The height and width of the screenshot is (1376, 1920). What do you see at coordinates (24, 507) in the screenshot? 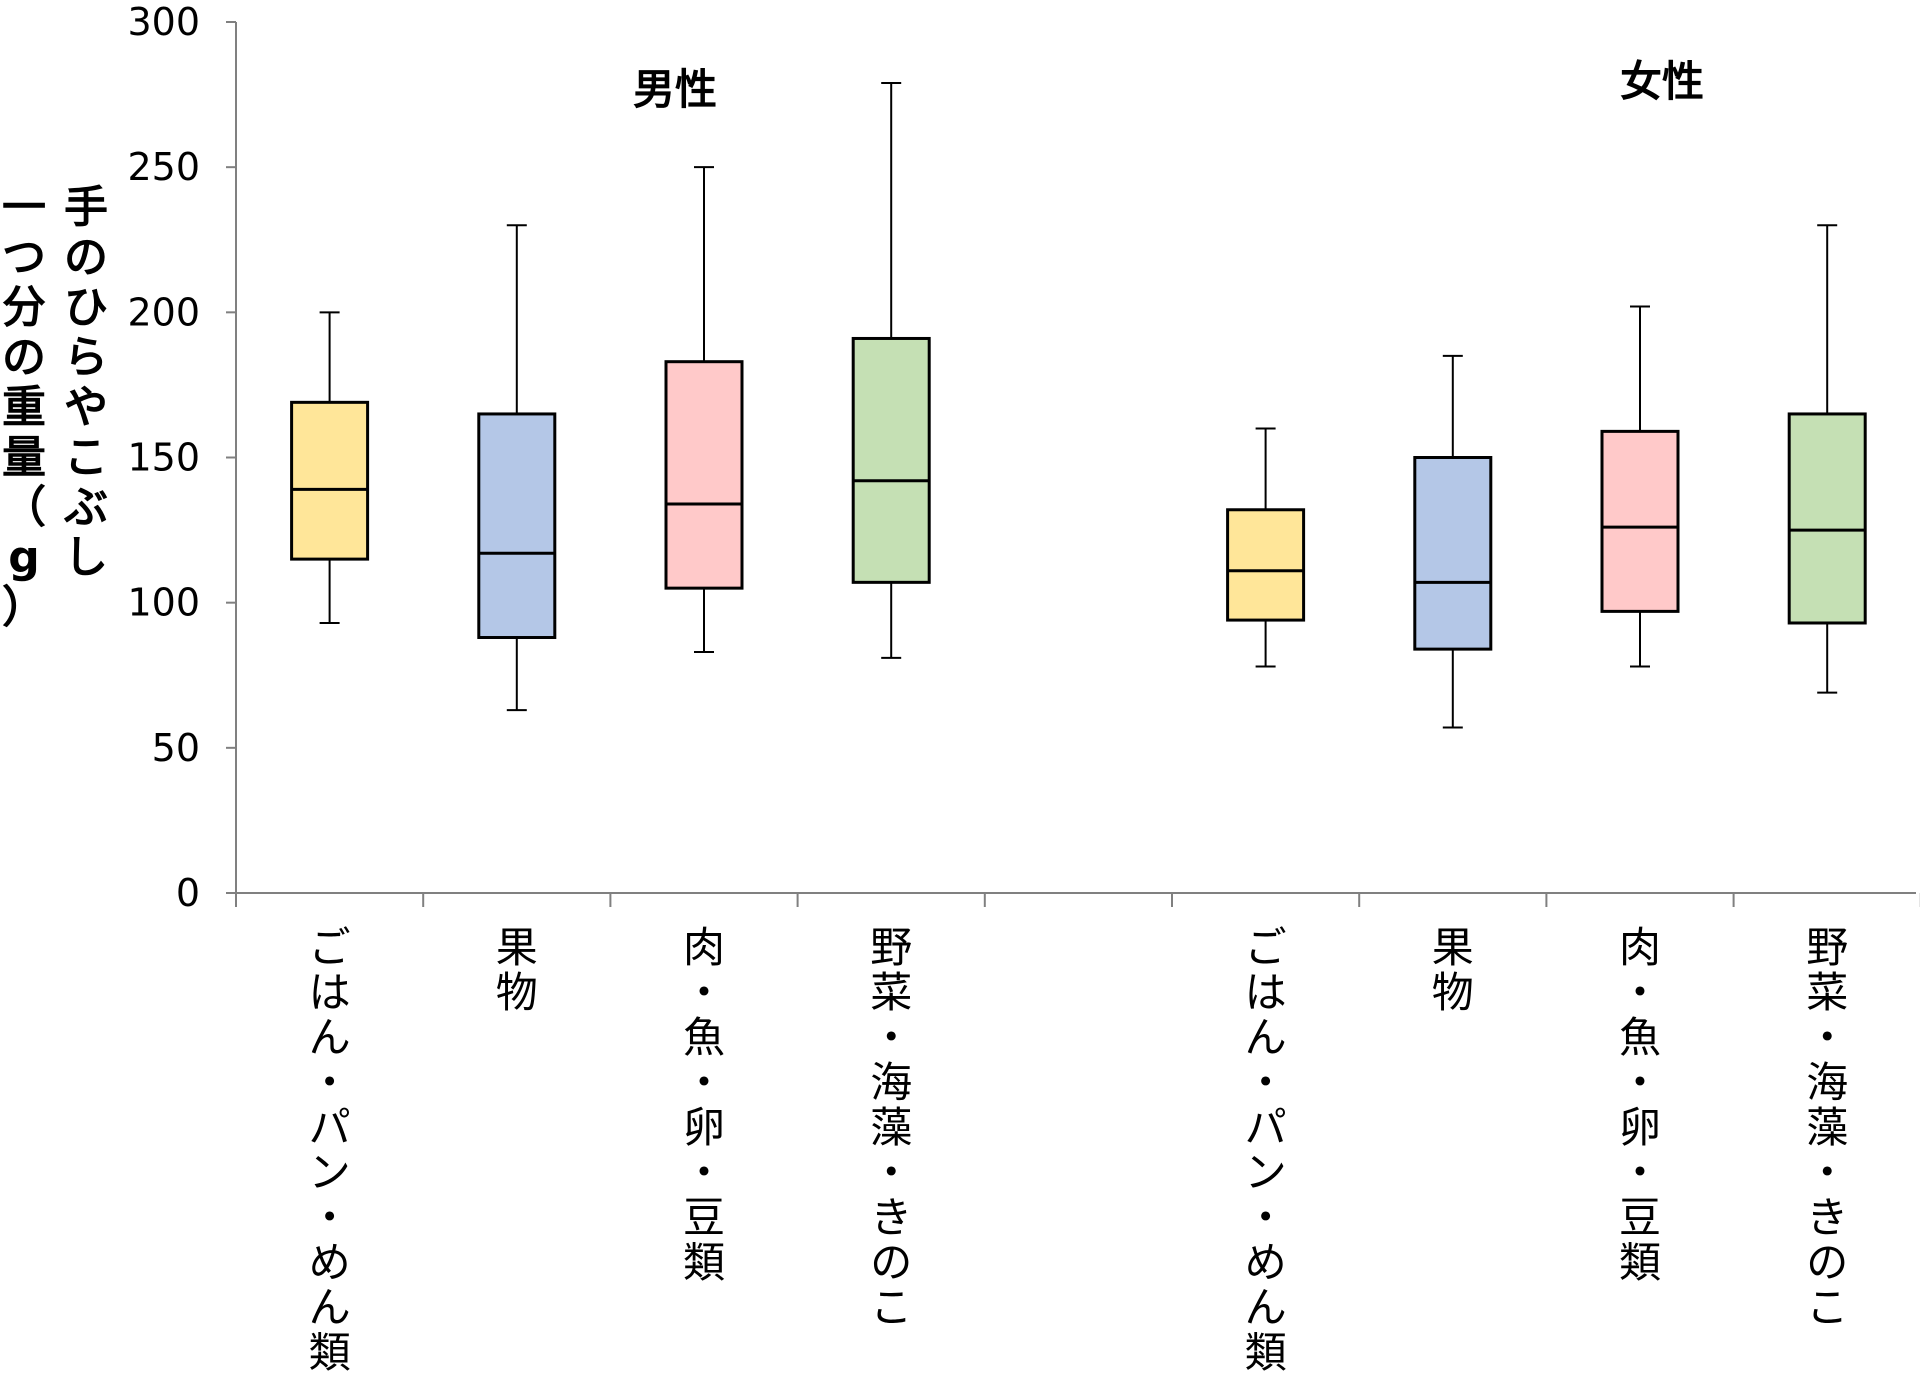
I see `y-label-char: （` at bounding box center [24, 507].